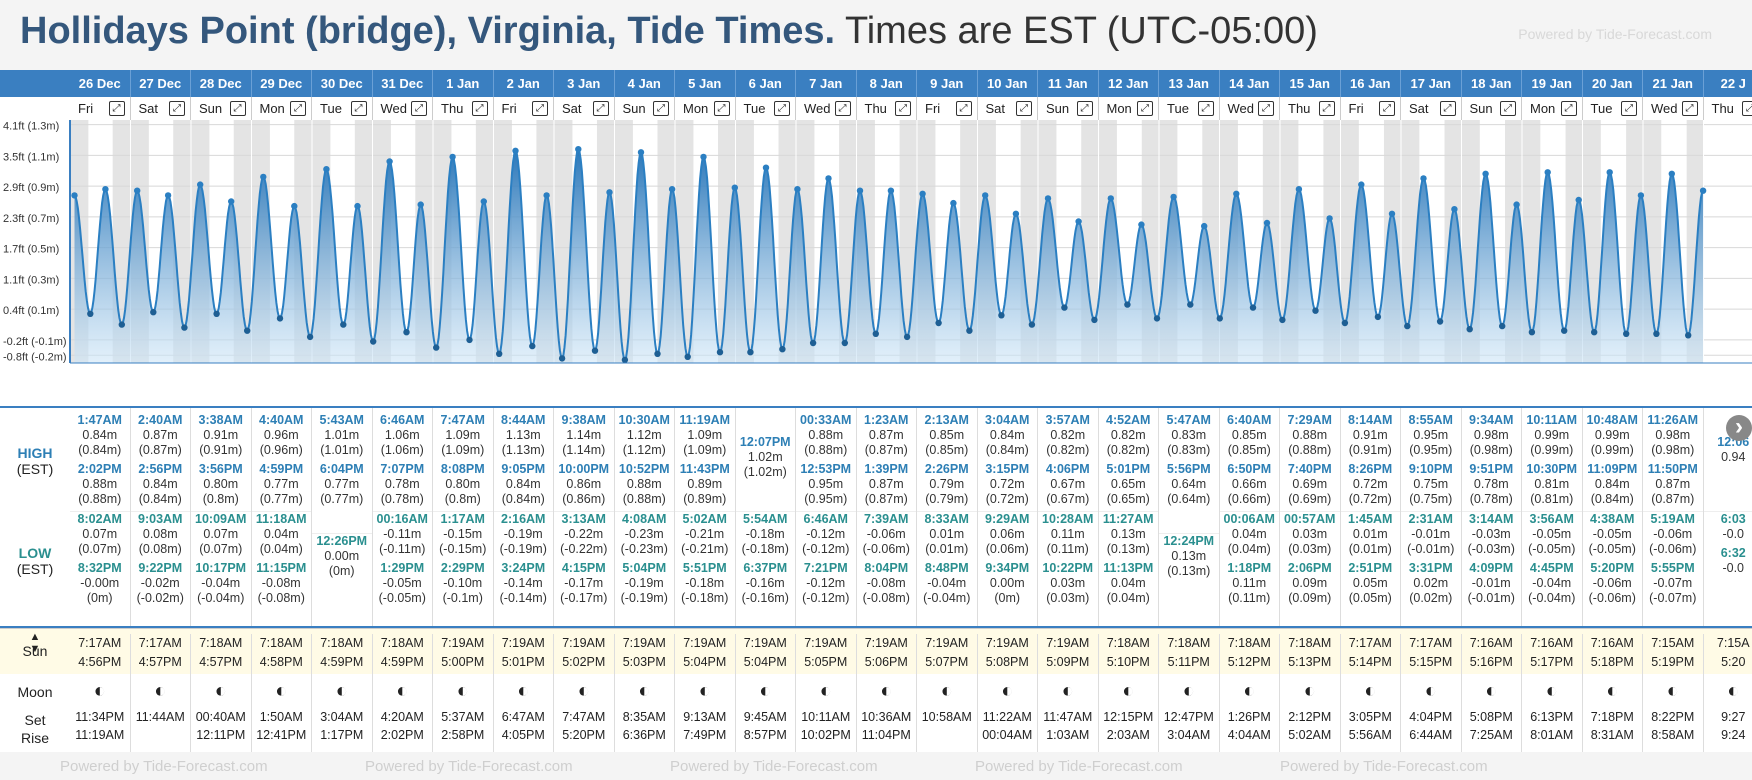 The height and width of the screenshot is (780, 1752). Describe the element at coordinates (1551, 519) in the screenshot. I see `low-tide-0-time: 3:56AM` at that location.